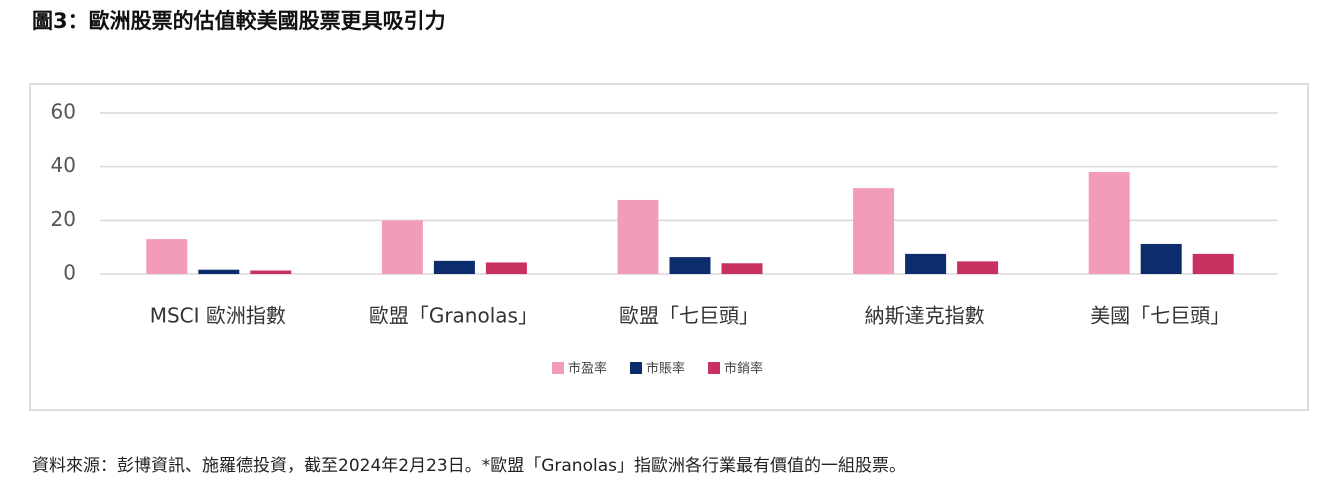 The image size is (1327, 499). Describe the element at coordinates (453, 316) in the screenshot. I see `x-tick-label: 歐盟「Granolas」` at that location.